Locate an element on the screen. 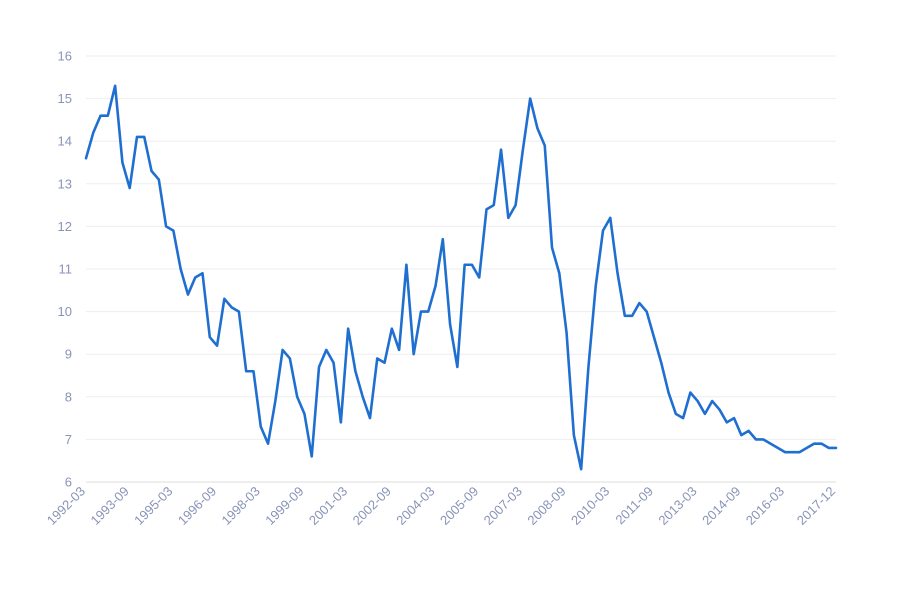  y-tick-label: 11 is located at coordinates (66, 269).